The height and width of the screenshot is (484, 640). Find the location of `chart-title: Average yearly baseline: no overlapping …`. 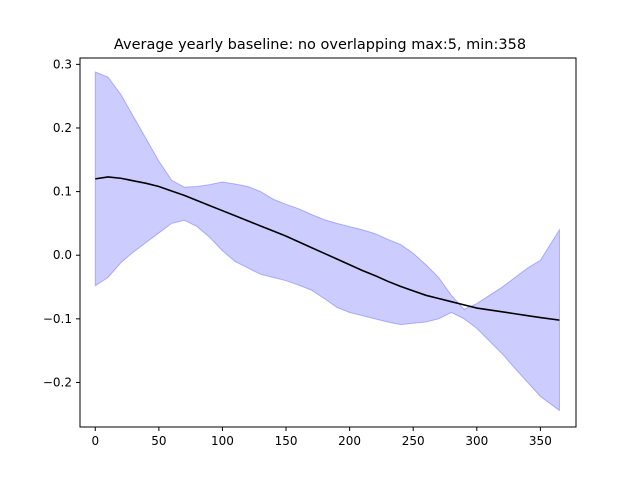

chart-title: Average yearly baseline: no overlapping … is located at coordinates (320, 45).